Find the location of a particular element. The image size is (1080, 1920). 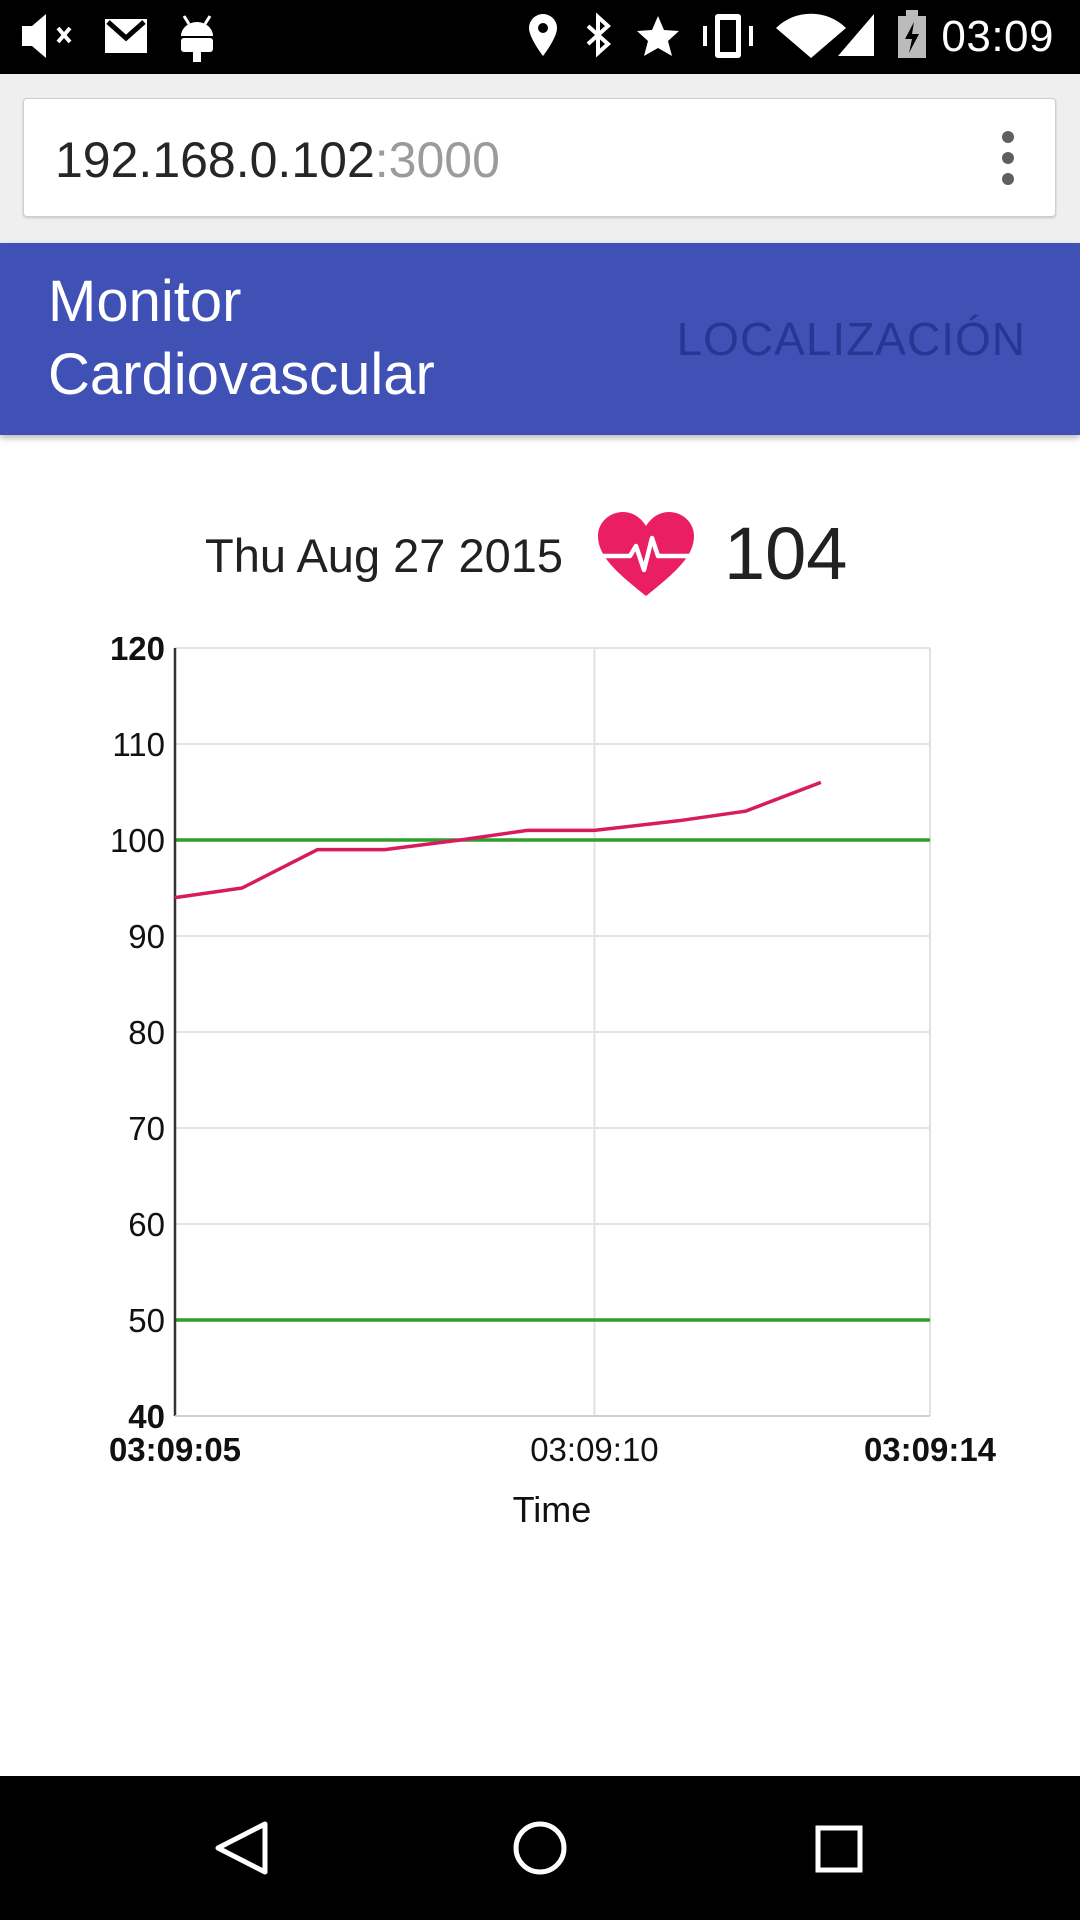

back-icon is located at coordinates (241, 1848).